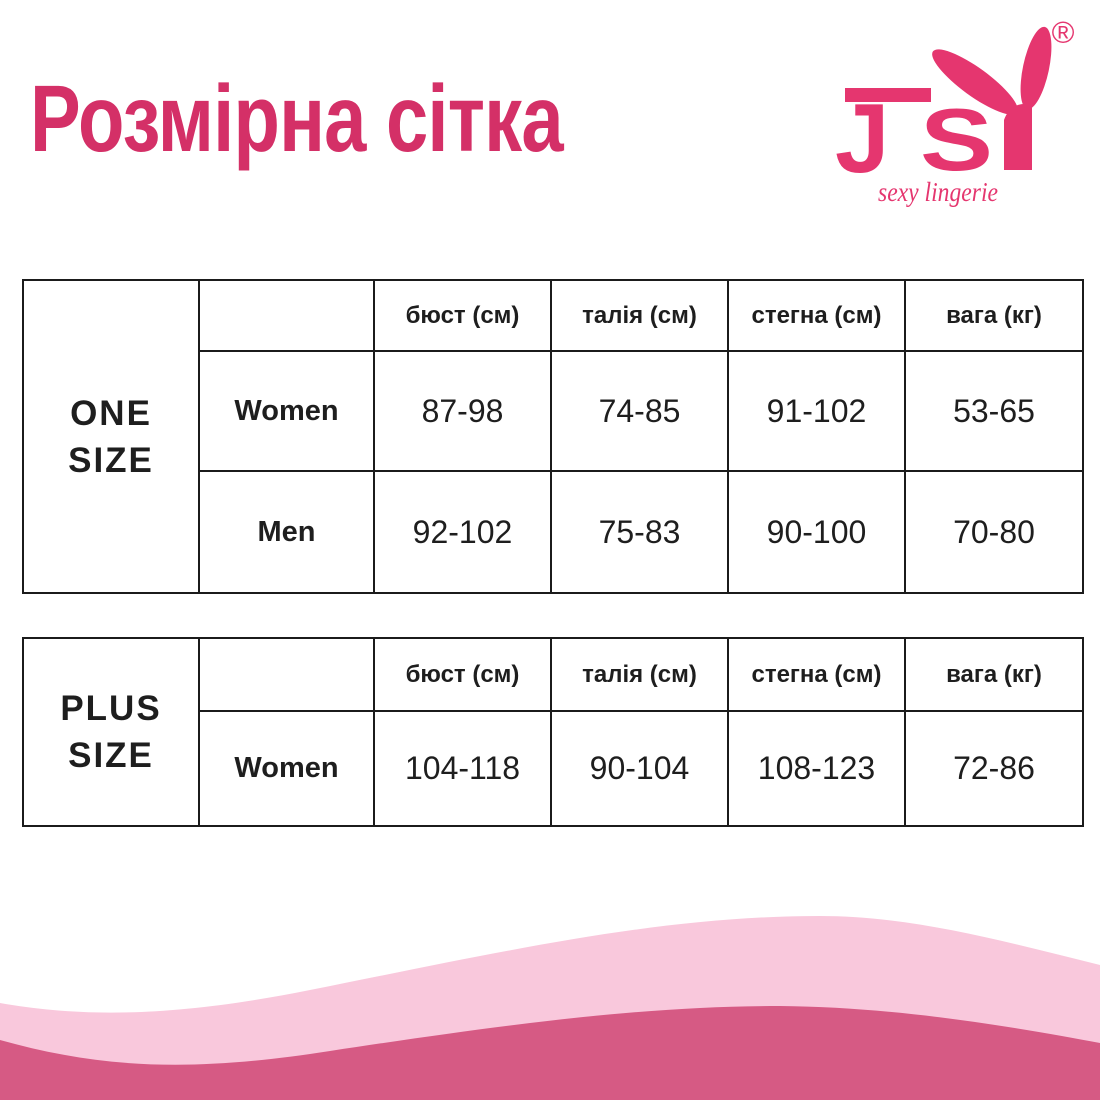  I want to click on logo-y-stem, so click(1018, 136).